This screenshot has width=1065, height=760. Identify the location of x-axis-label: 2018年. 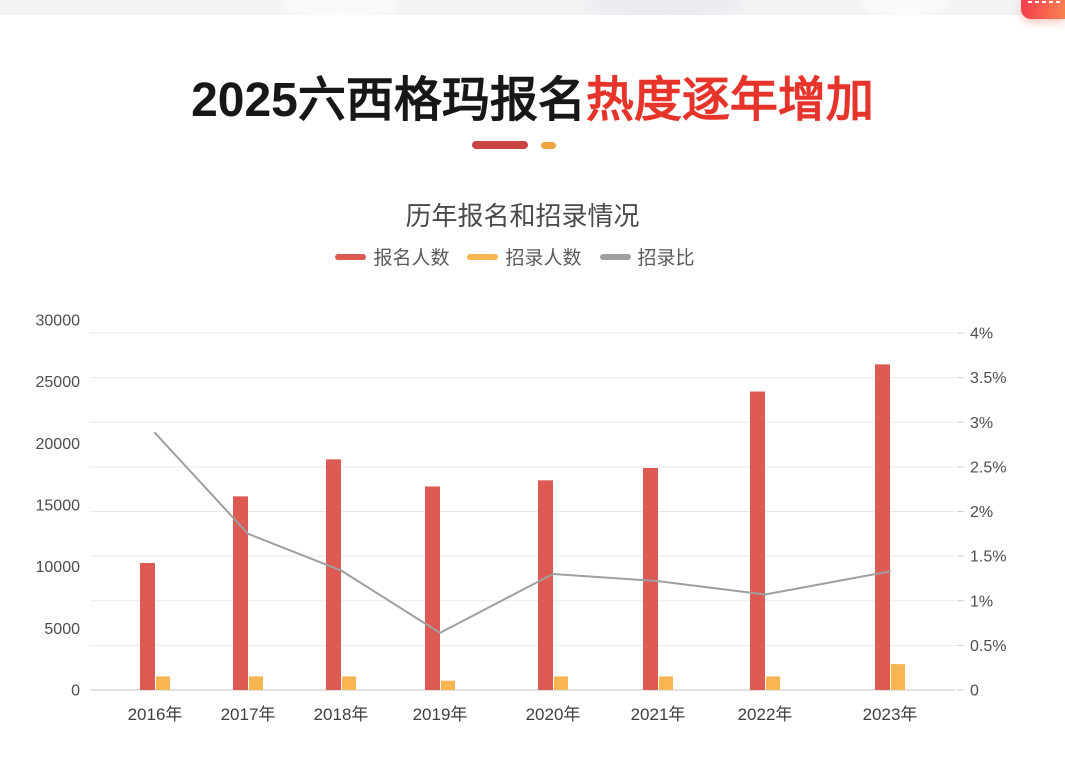
(341, 714).